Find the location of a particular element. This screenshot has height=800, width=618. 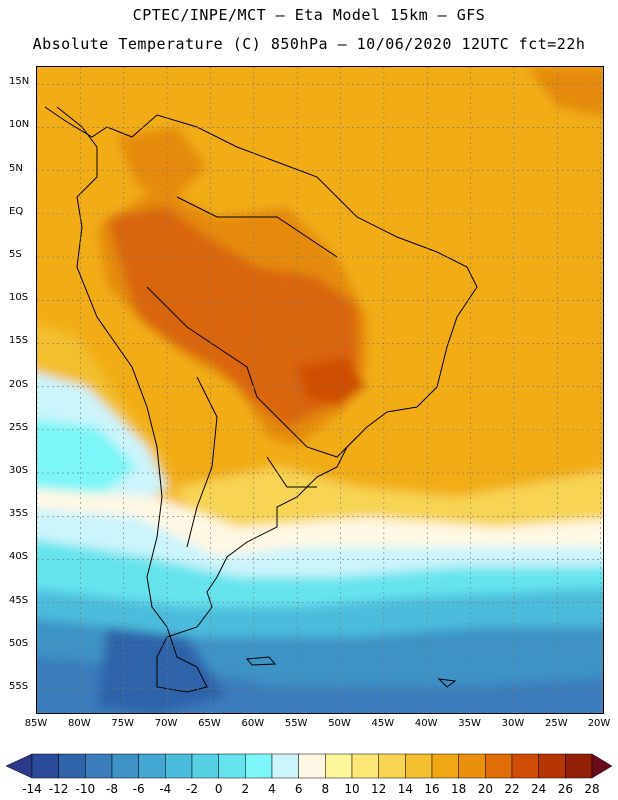

colorbar-over-arrow is located at coordinates (602, 766).